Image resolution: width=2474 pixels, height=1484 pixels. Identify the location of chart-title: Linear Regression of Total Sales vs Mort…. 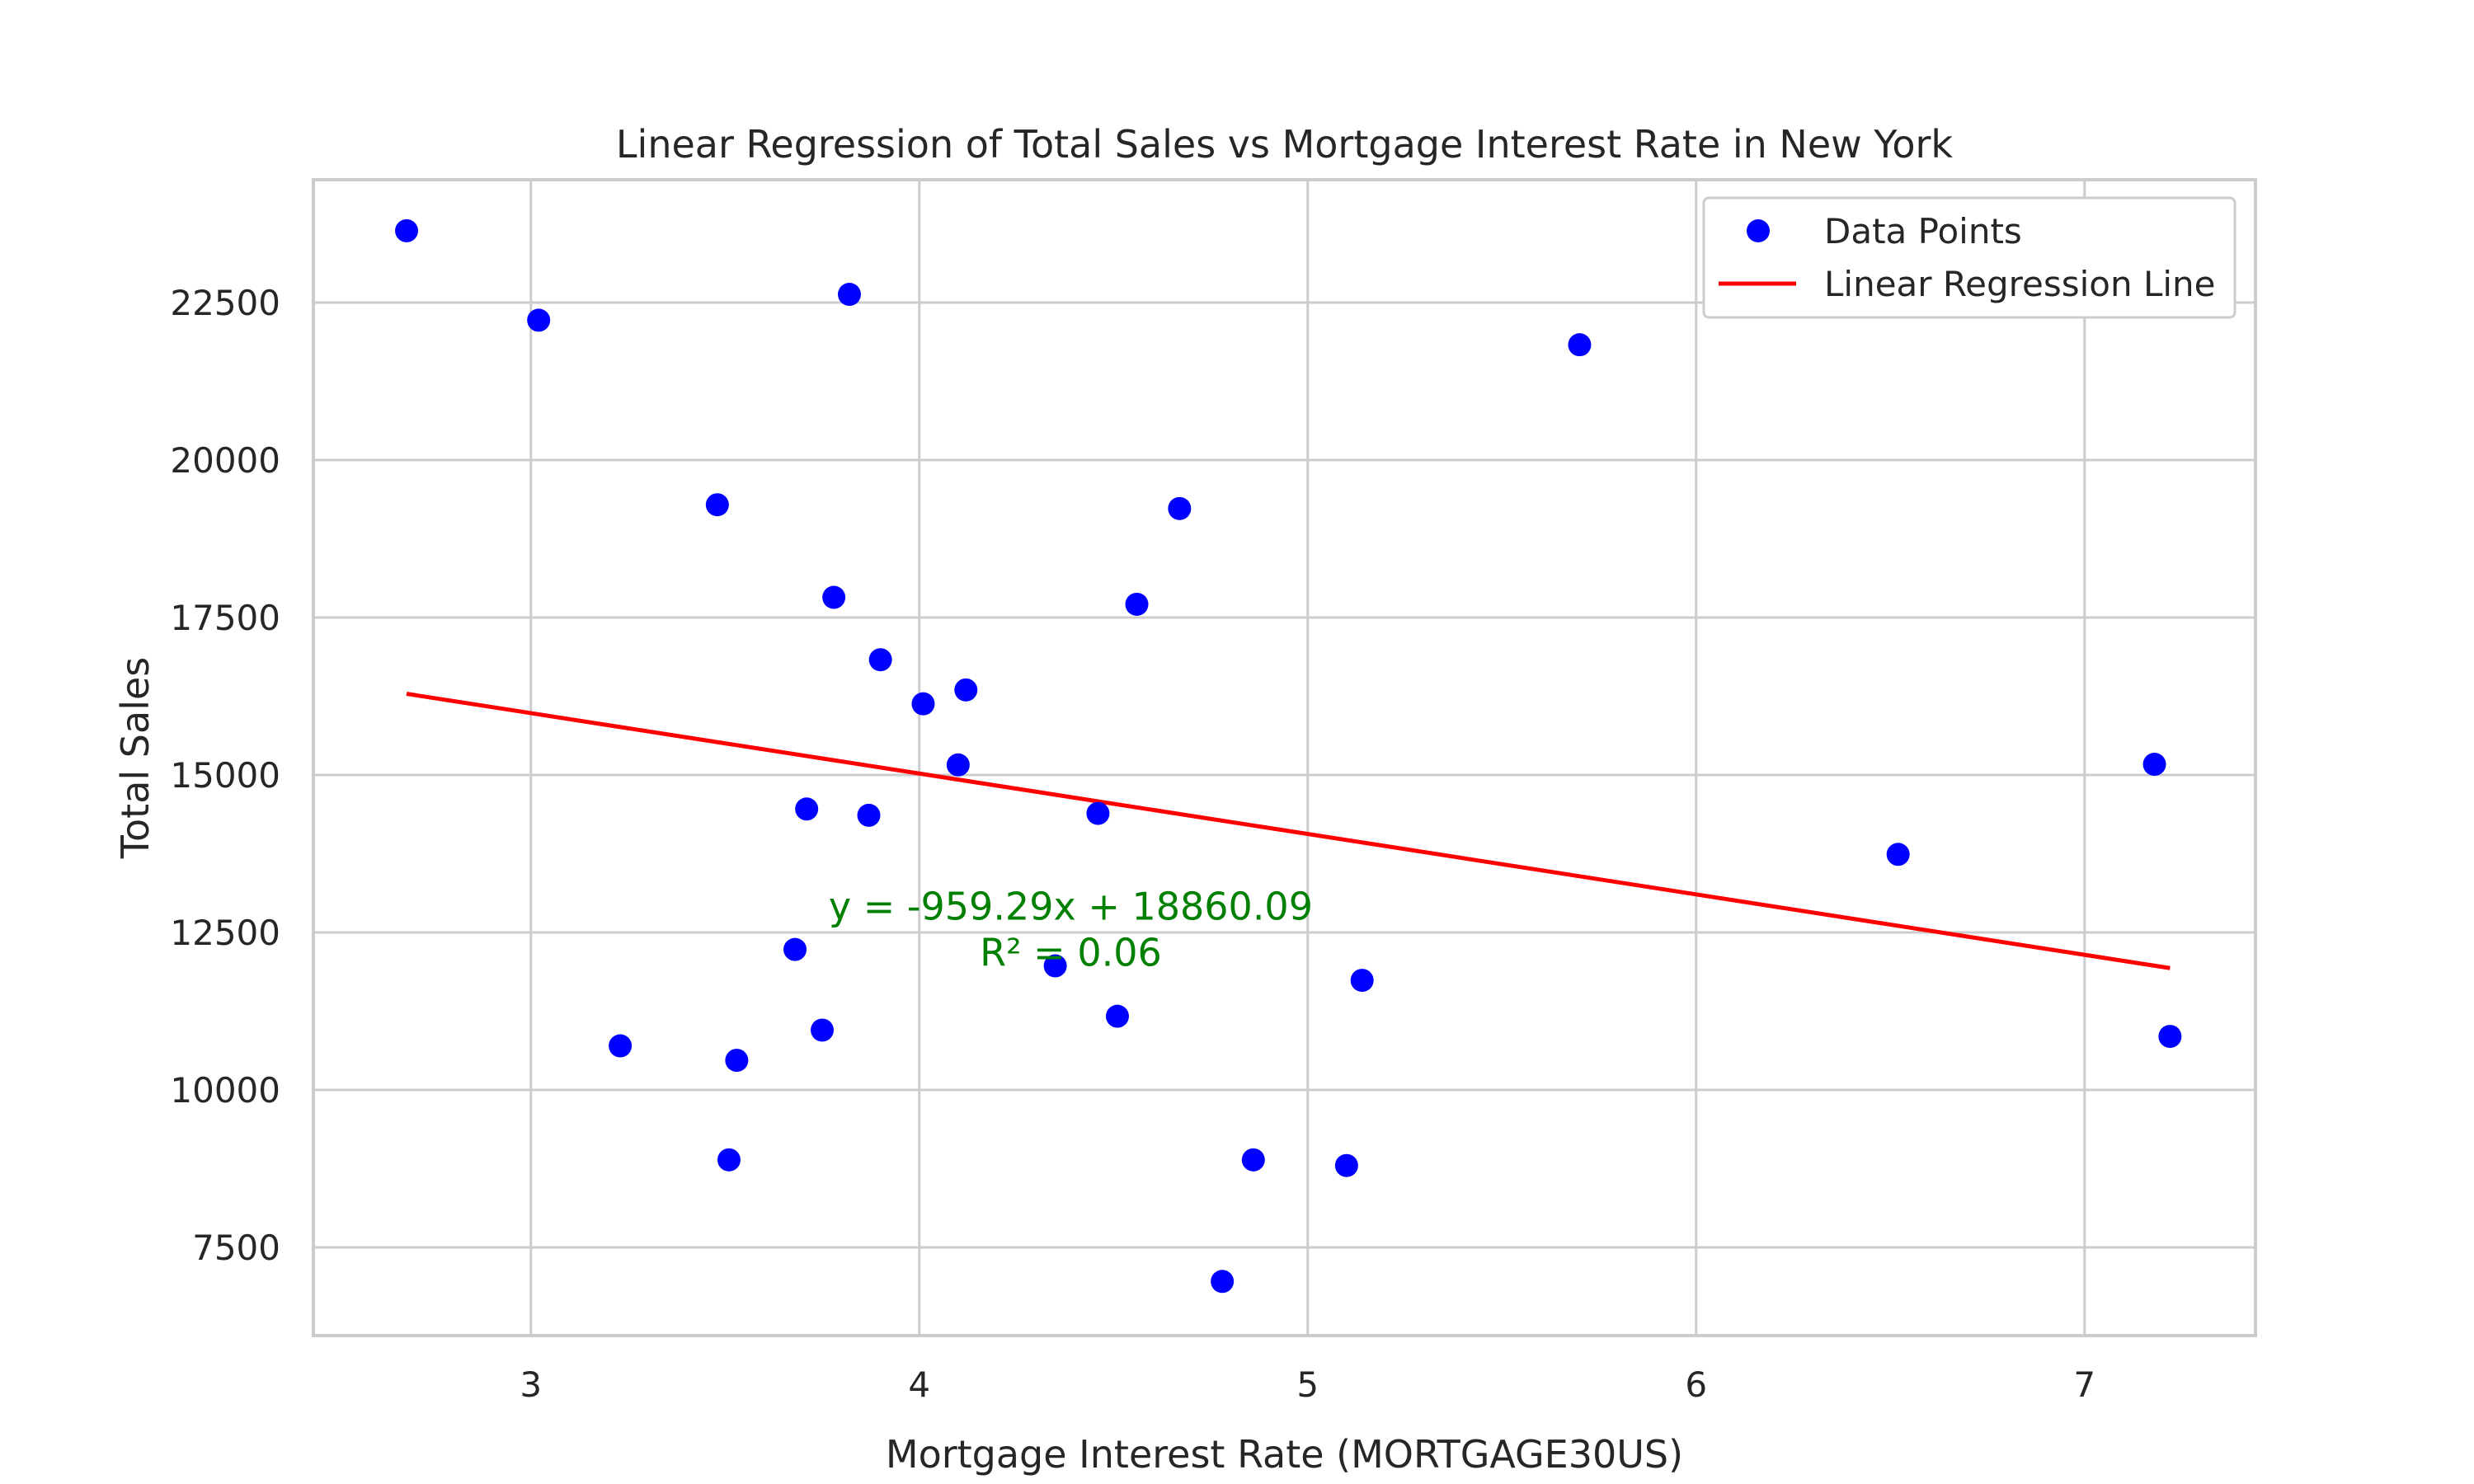
(1285, 144).